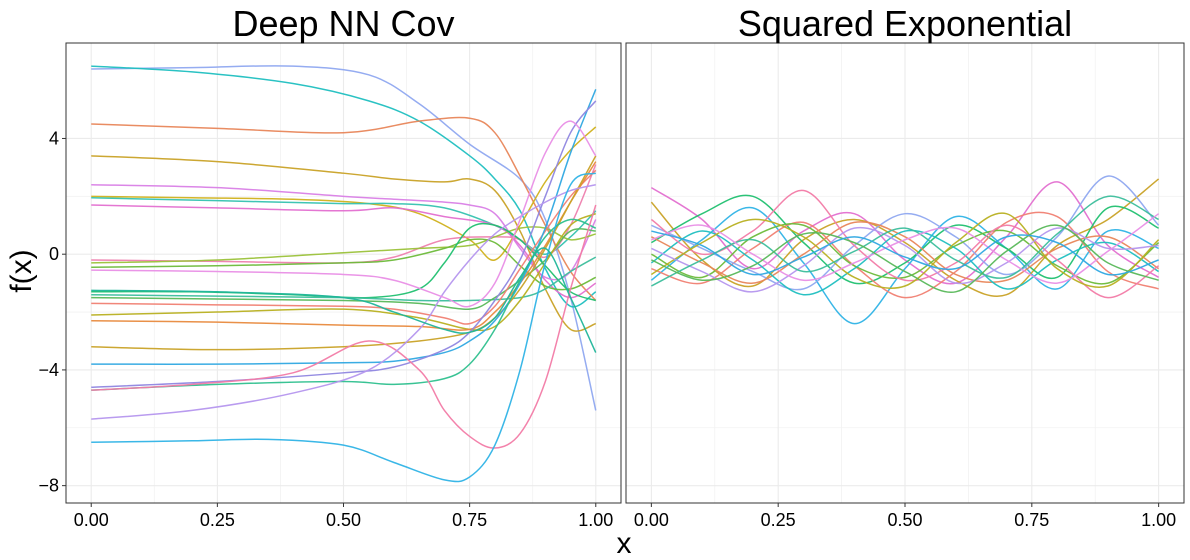  Describe the element at coordinates (905, 23) in the screenshot. I see `panel-title: Squared Exponential` at that location.